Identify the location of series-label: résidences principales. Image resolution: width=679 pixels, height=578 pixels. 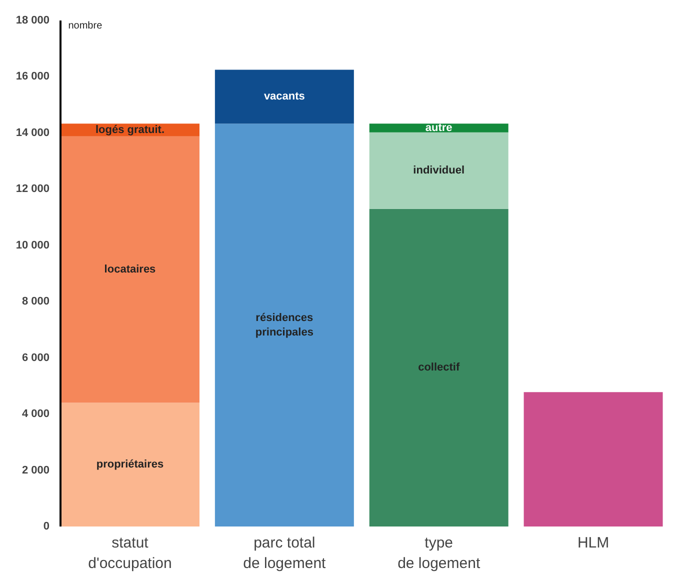
(284, 325).